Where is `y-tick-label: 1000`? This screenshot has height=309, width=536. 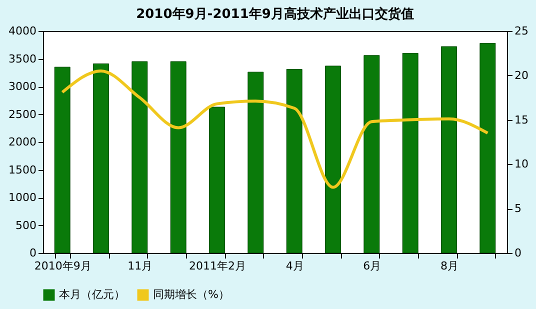 y-tick-label: 1000 is located at coordinates (22, 197).